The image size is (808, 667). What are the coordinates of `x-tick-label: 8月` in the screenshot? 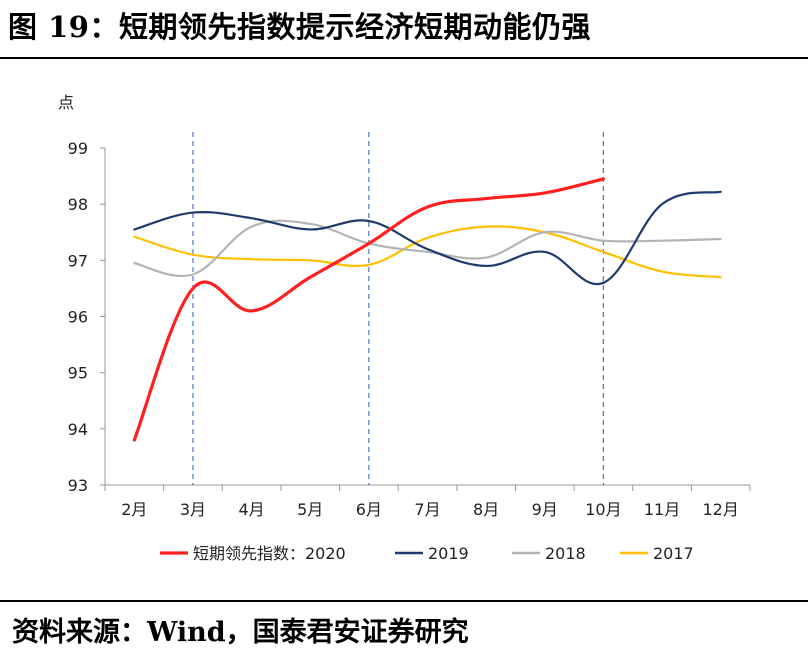 It's located at (486, 509).